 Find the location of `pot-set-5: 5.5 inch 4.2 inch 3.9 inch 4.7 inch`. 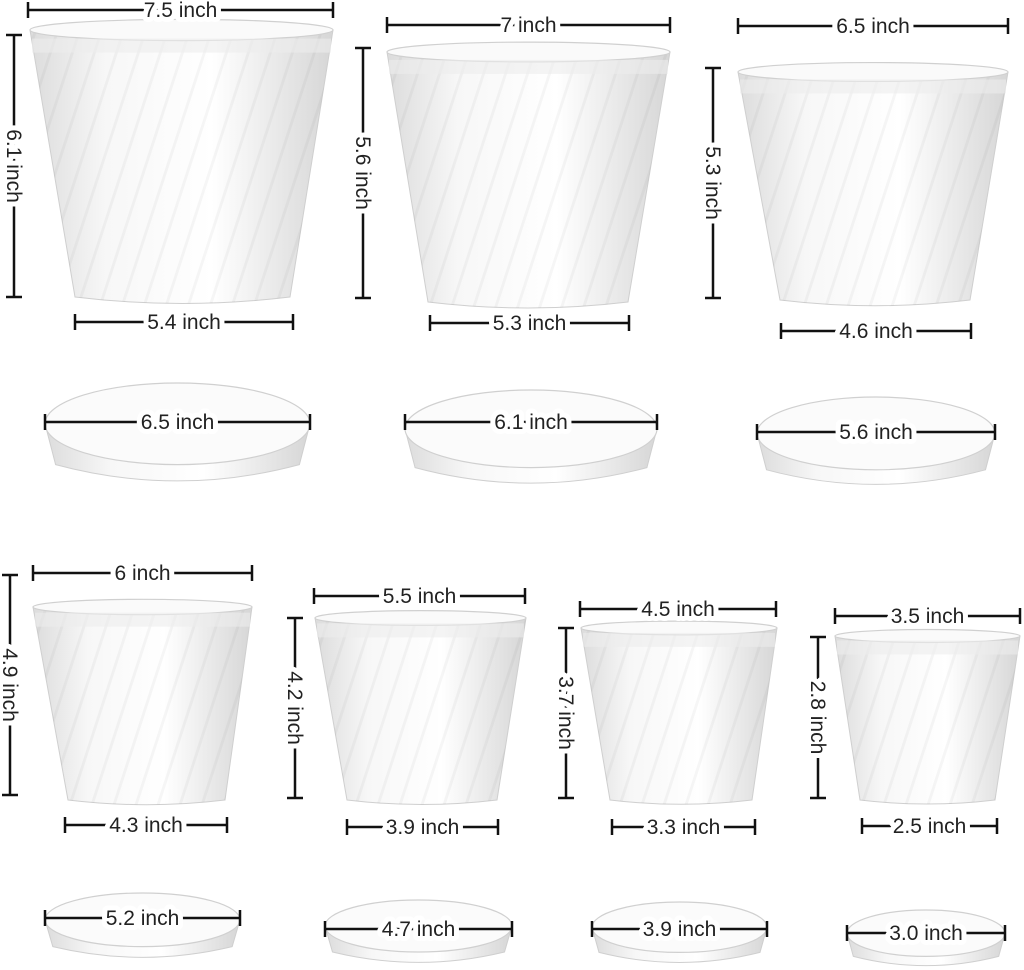

pot-set-5: 5.5 inch 4.2 inch 3.9 inch 4.7 inch is located at coordinates (402, 771).